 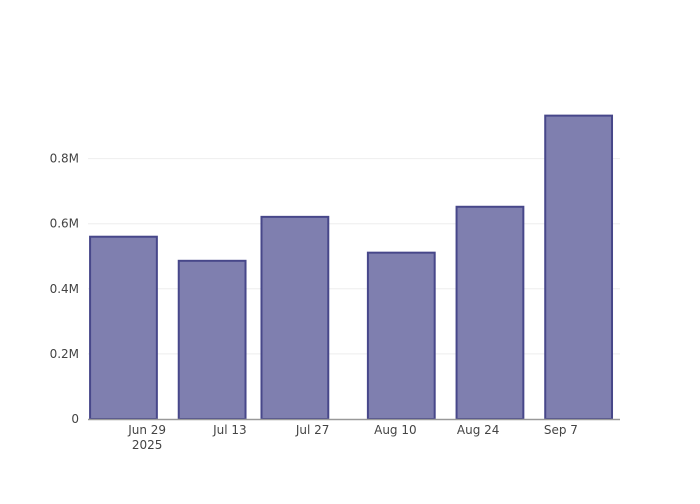 What do you see at coordinates (64, 224) in the screenshot?
I see `y-tick-label: 0.6M` at bounding box center [64, 224].